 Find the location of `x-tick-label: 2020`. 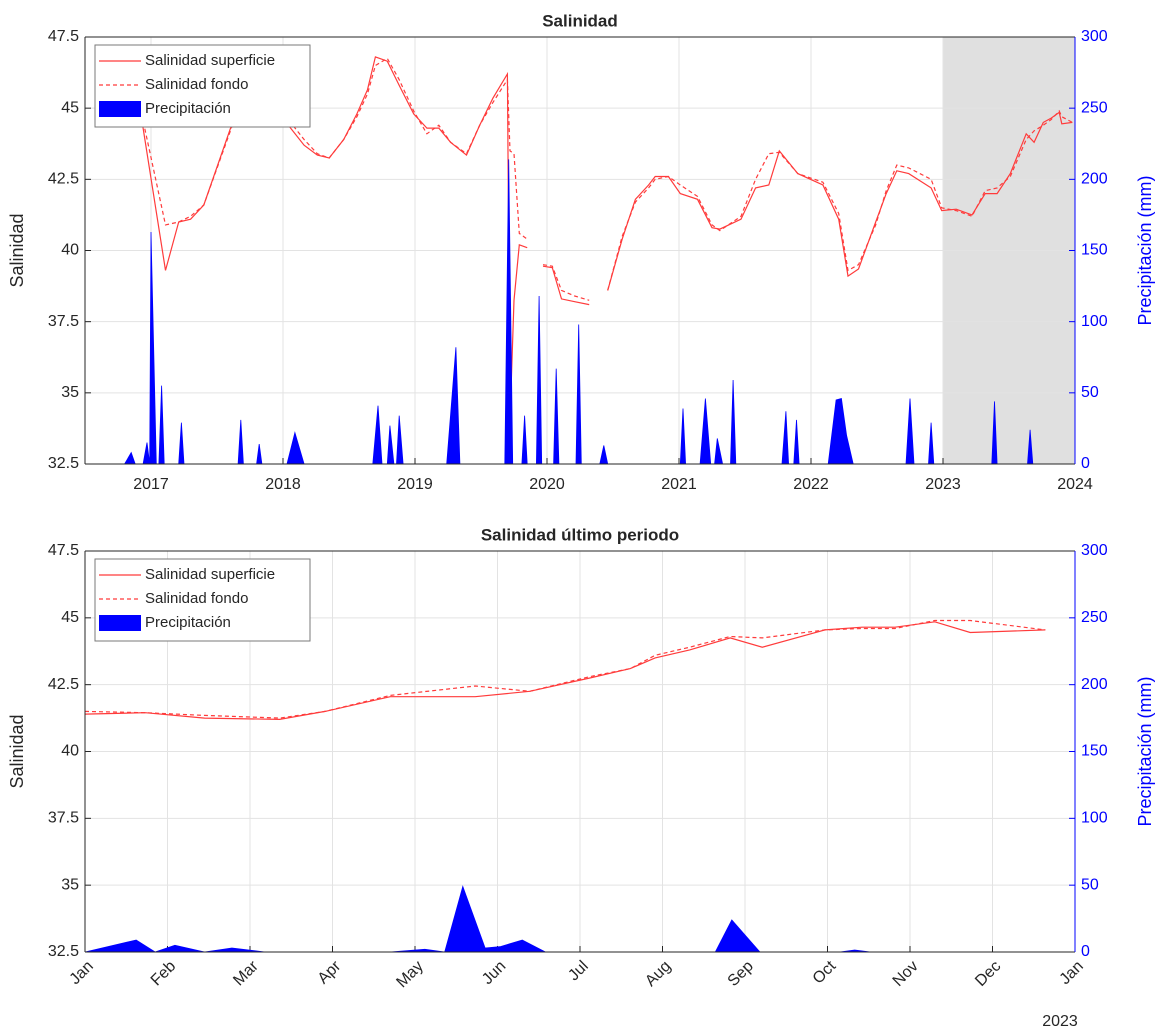

x-tick-label: 2020 is located at coordinates (547, 484).